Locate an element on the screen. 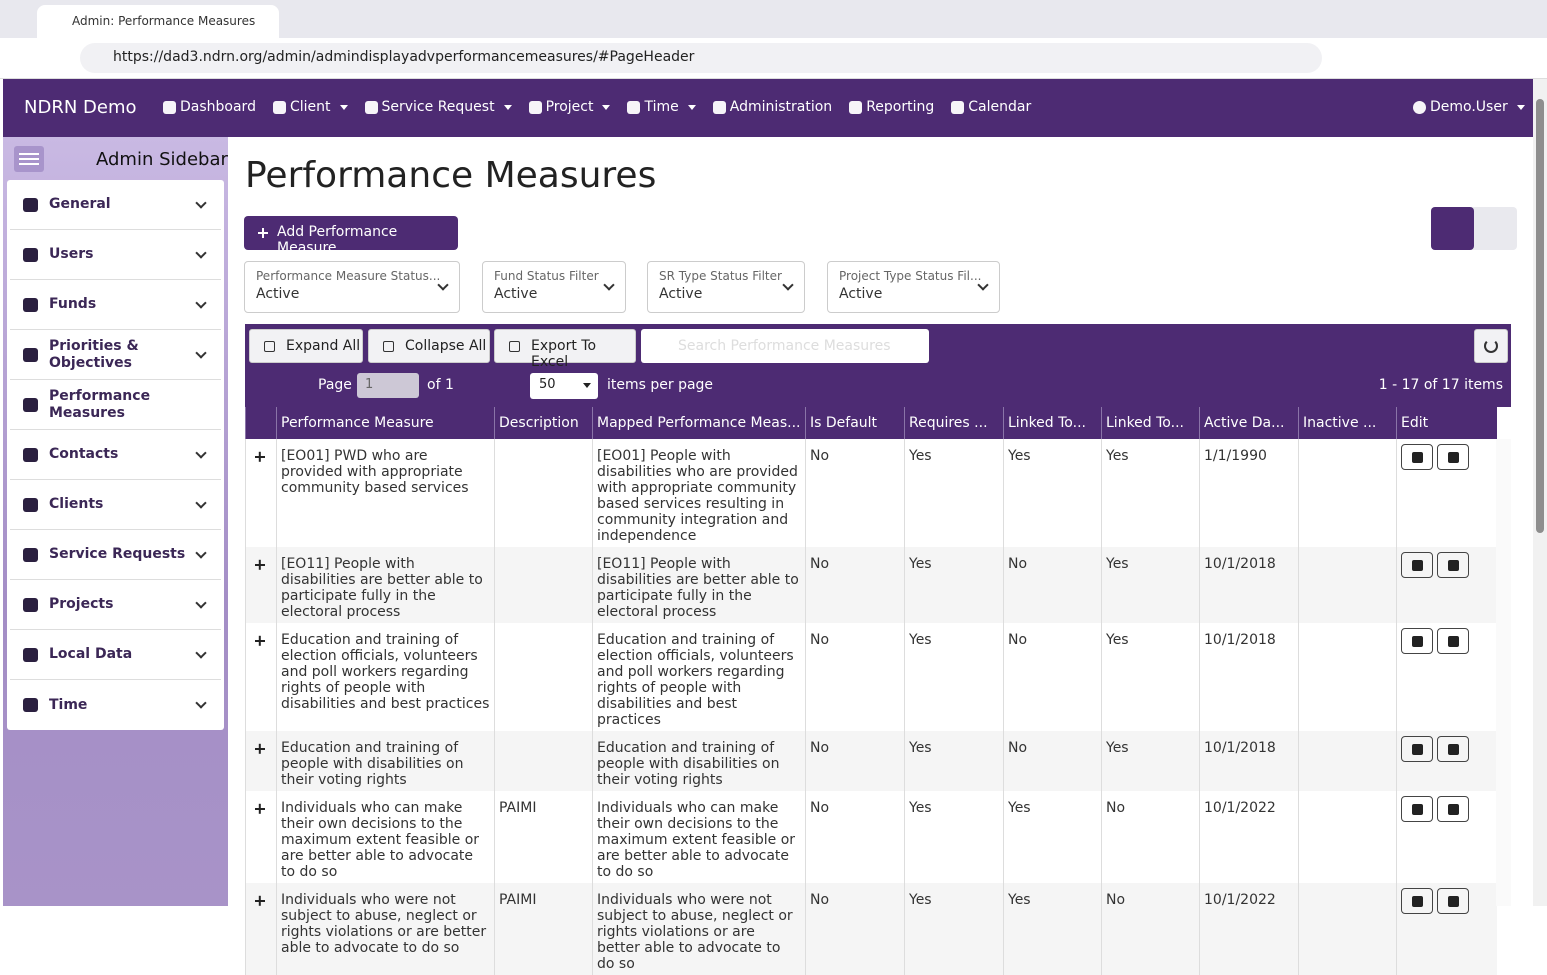  page-scrollbar is located at coordinates (1540, 492).